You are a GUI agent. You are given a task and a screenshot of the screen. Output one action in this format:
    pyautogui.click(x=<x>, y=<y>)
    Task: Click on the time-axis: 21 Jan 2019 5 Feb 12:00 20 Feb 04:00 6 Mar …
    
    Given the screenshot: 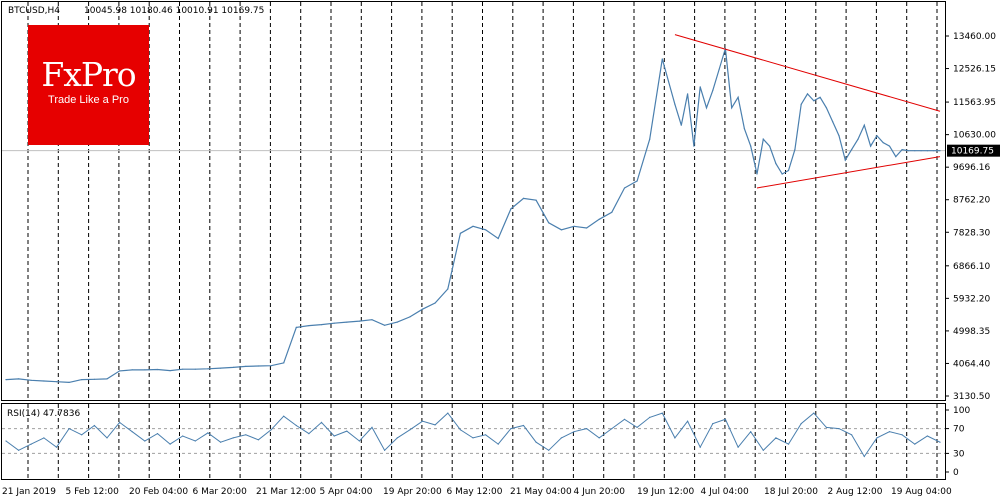 What is the action you would take?
    pyautogui.click(x=477, y=492)
    